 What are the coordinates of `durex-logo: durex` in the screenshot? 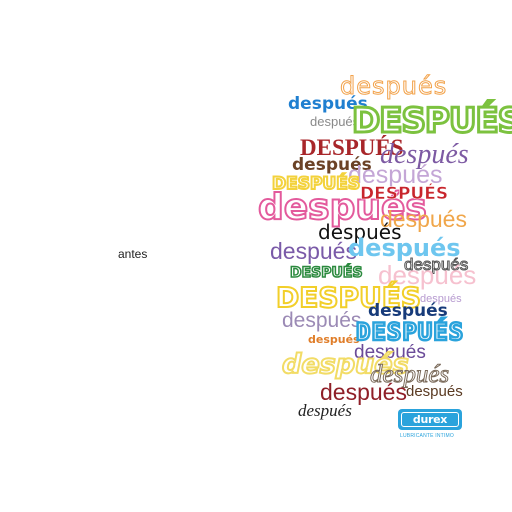 It's located at (430, 419).